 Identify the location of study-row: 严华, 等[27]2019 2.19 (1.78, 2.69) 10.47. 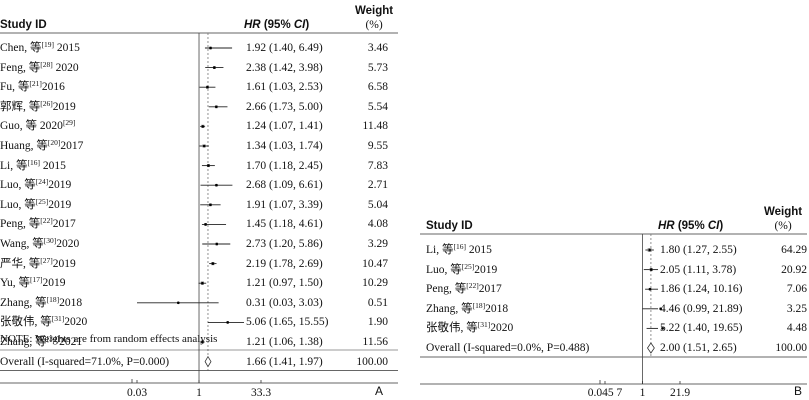
(200, 264).